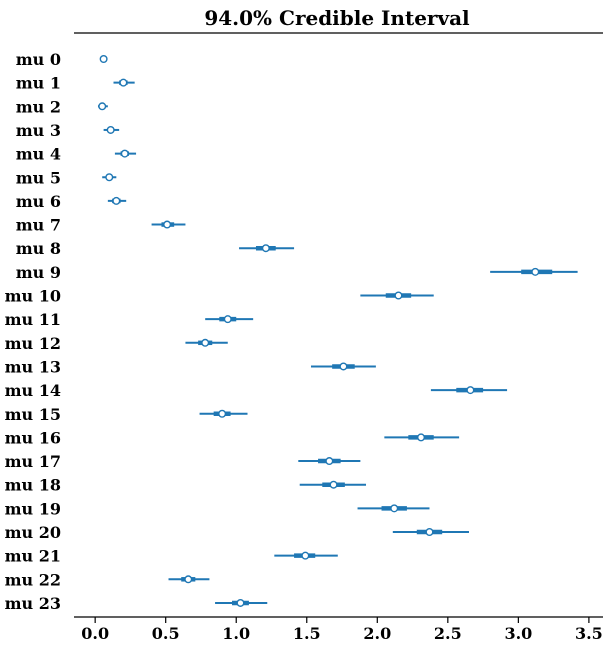 This screenshot has height=651, width=611. Describe the element at coordinates (186, 485) in the screenshot. I see `parameter-row: mu 18` at that location.